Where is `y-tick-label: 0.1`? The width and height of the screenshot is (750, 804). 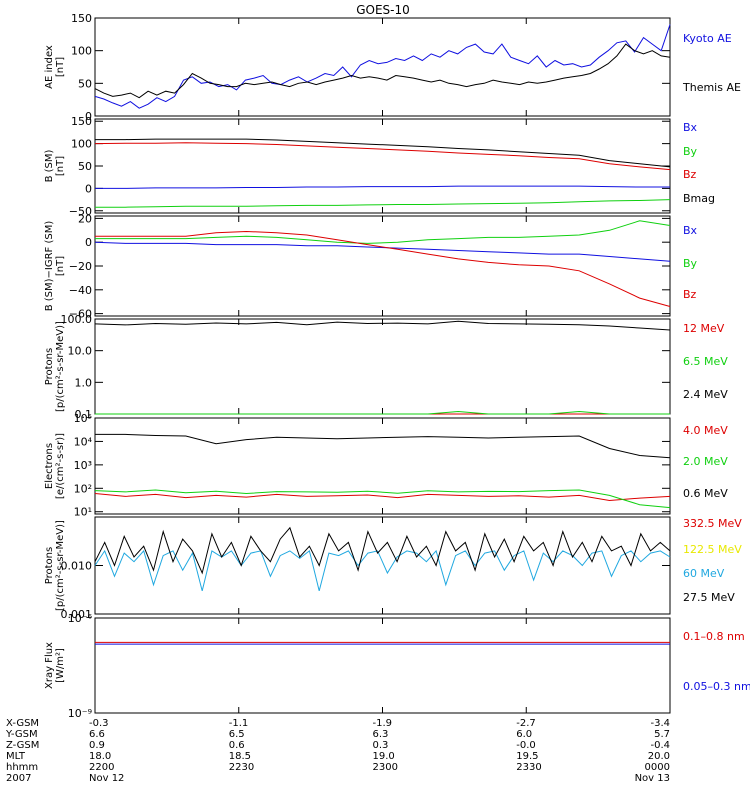
y-tick-label: 0.1 is located at coordinates (84, 414).